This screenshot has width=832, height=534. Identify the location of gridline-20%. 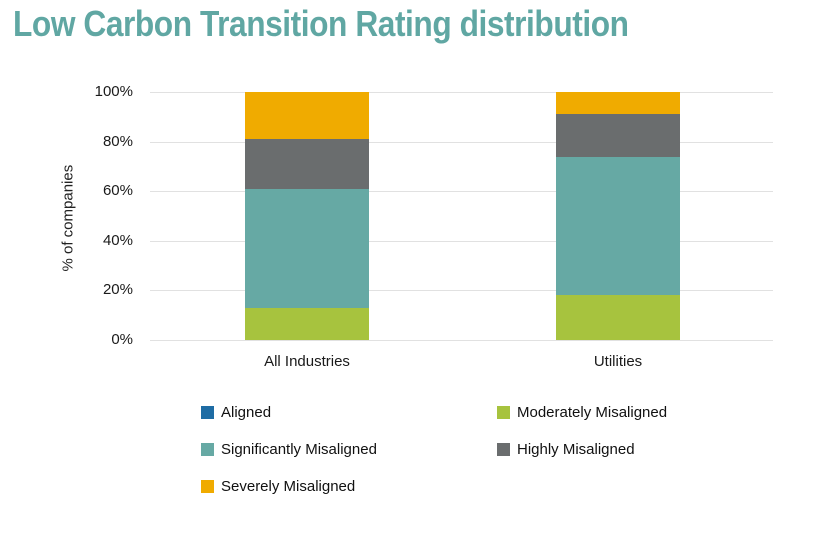
(461, 291).